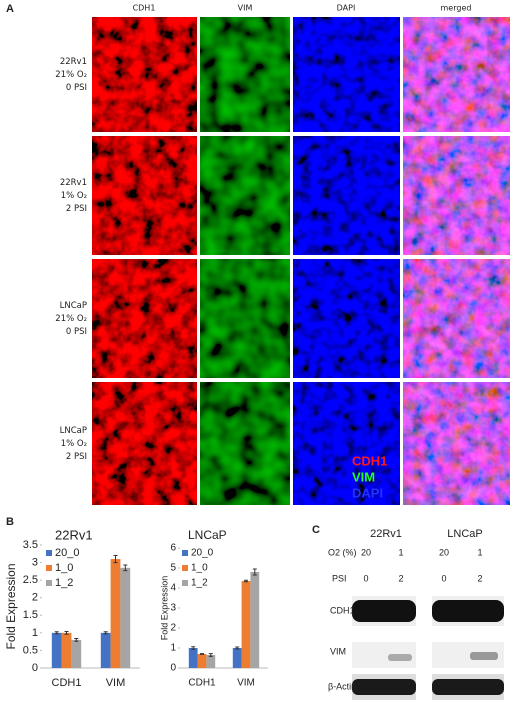  I want to click on panel-label: B, so click(10, 522).